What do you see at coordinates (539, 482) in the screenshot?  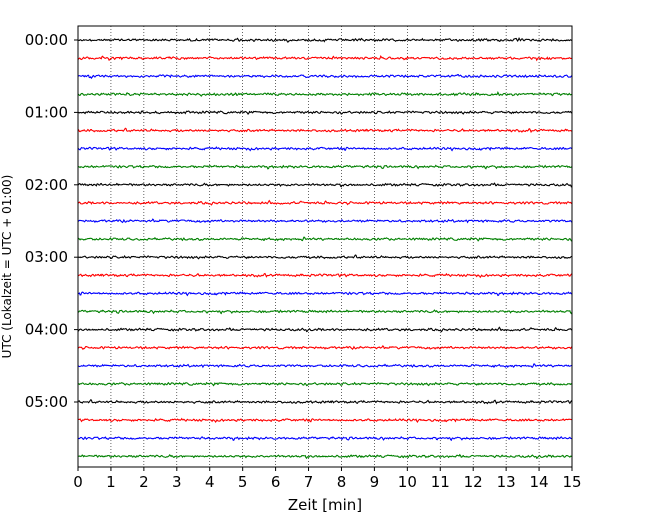 I see `x-tick-label: 14` at bounding box center [539, 482].